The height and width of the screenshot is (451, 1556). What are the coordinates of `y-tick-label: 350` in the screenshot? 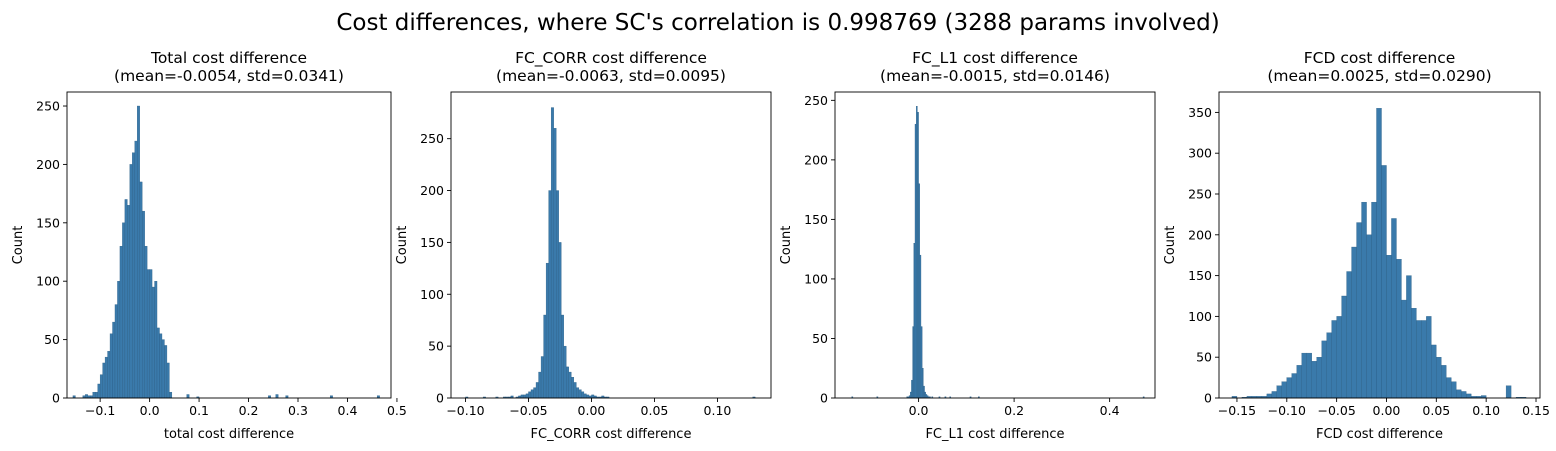 It's located at (1200, 112).